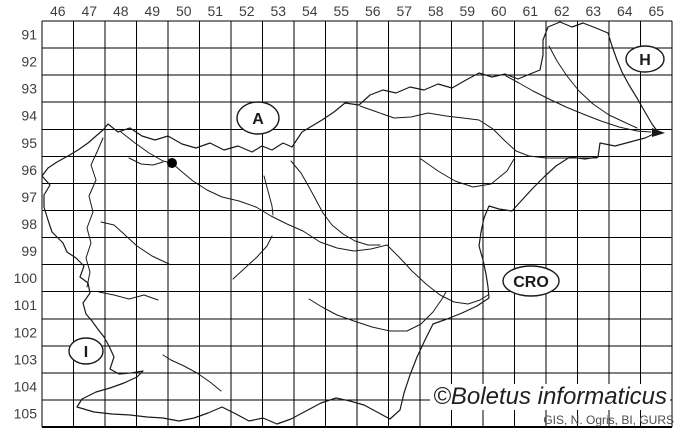  I want to click on col-label-59: 59, so click(467, 11).